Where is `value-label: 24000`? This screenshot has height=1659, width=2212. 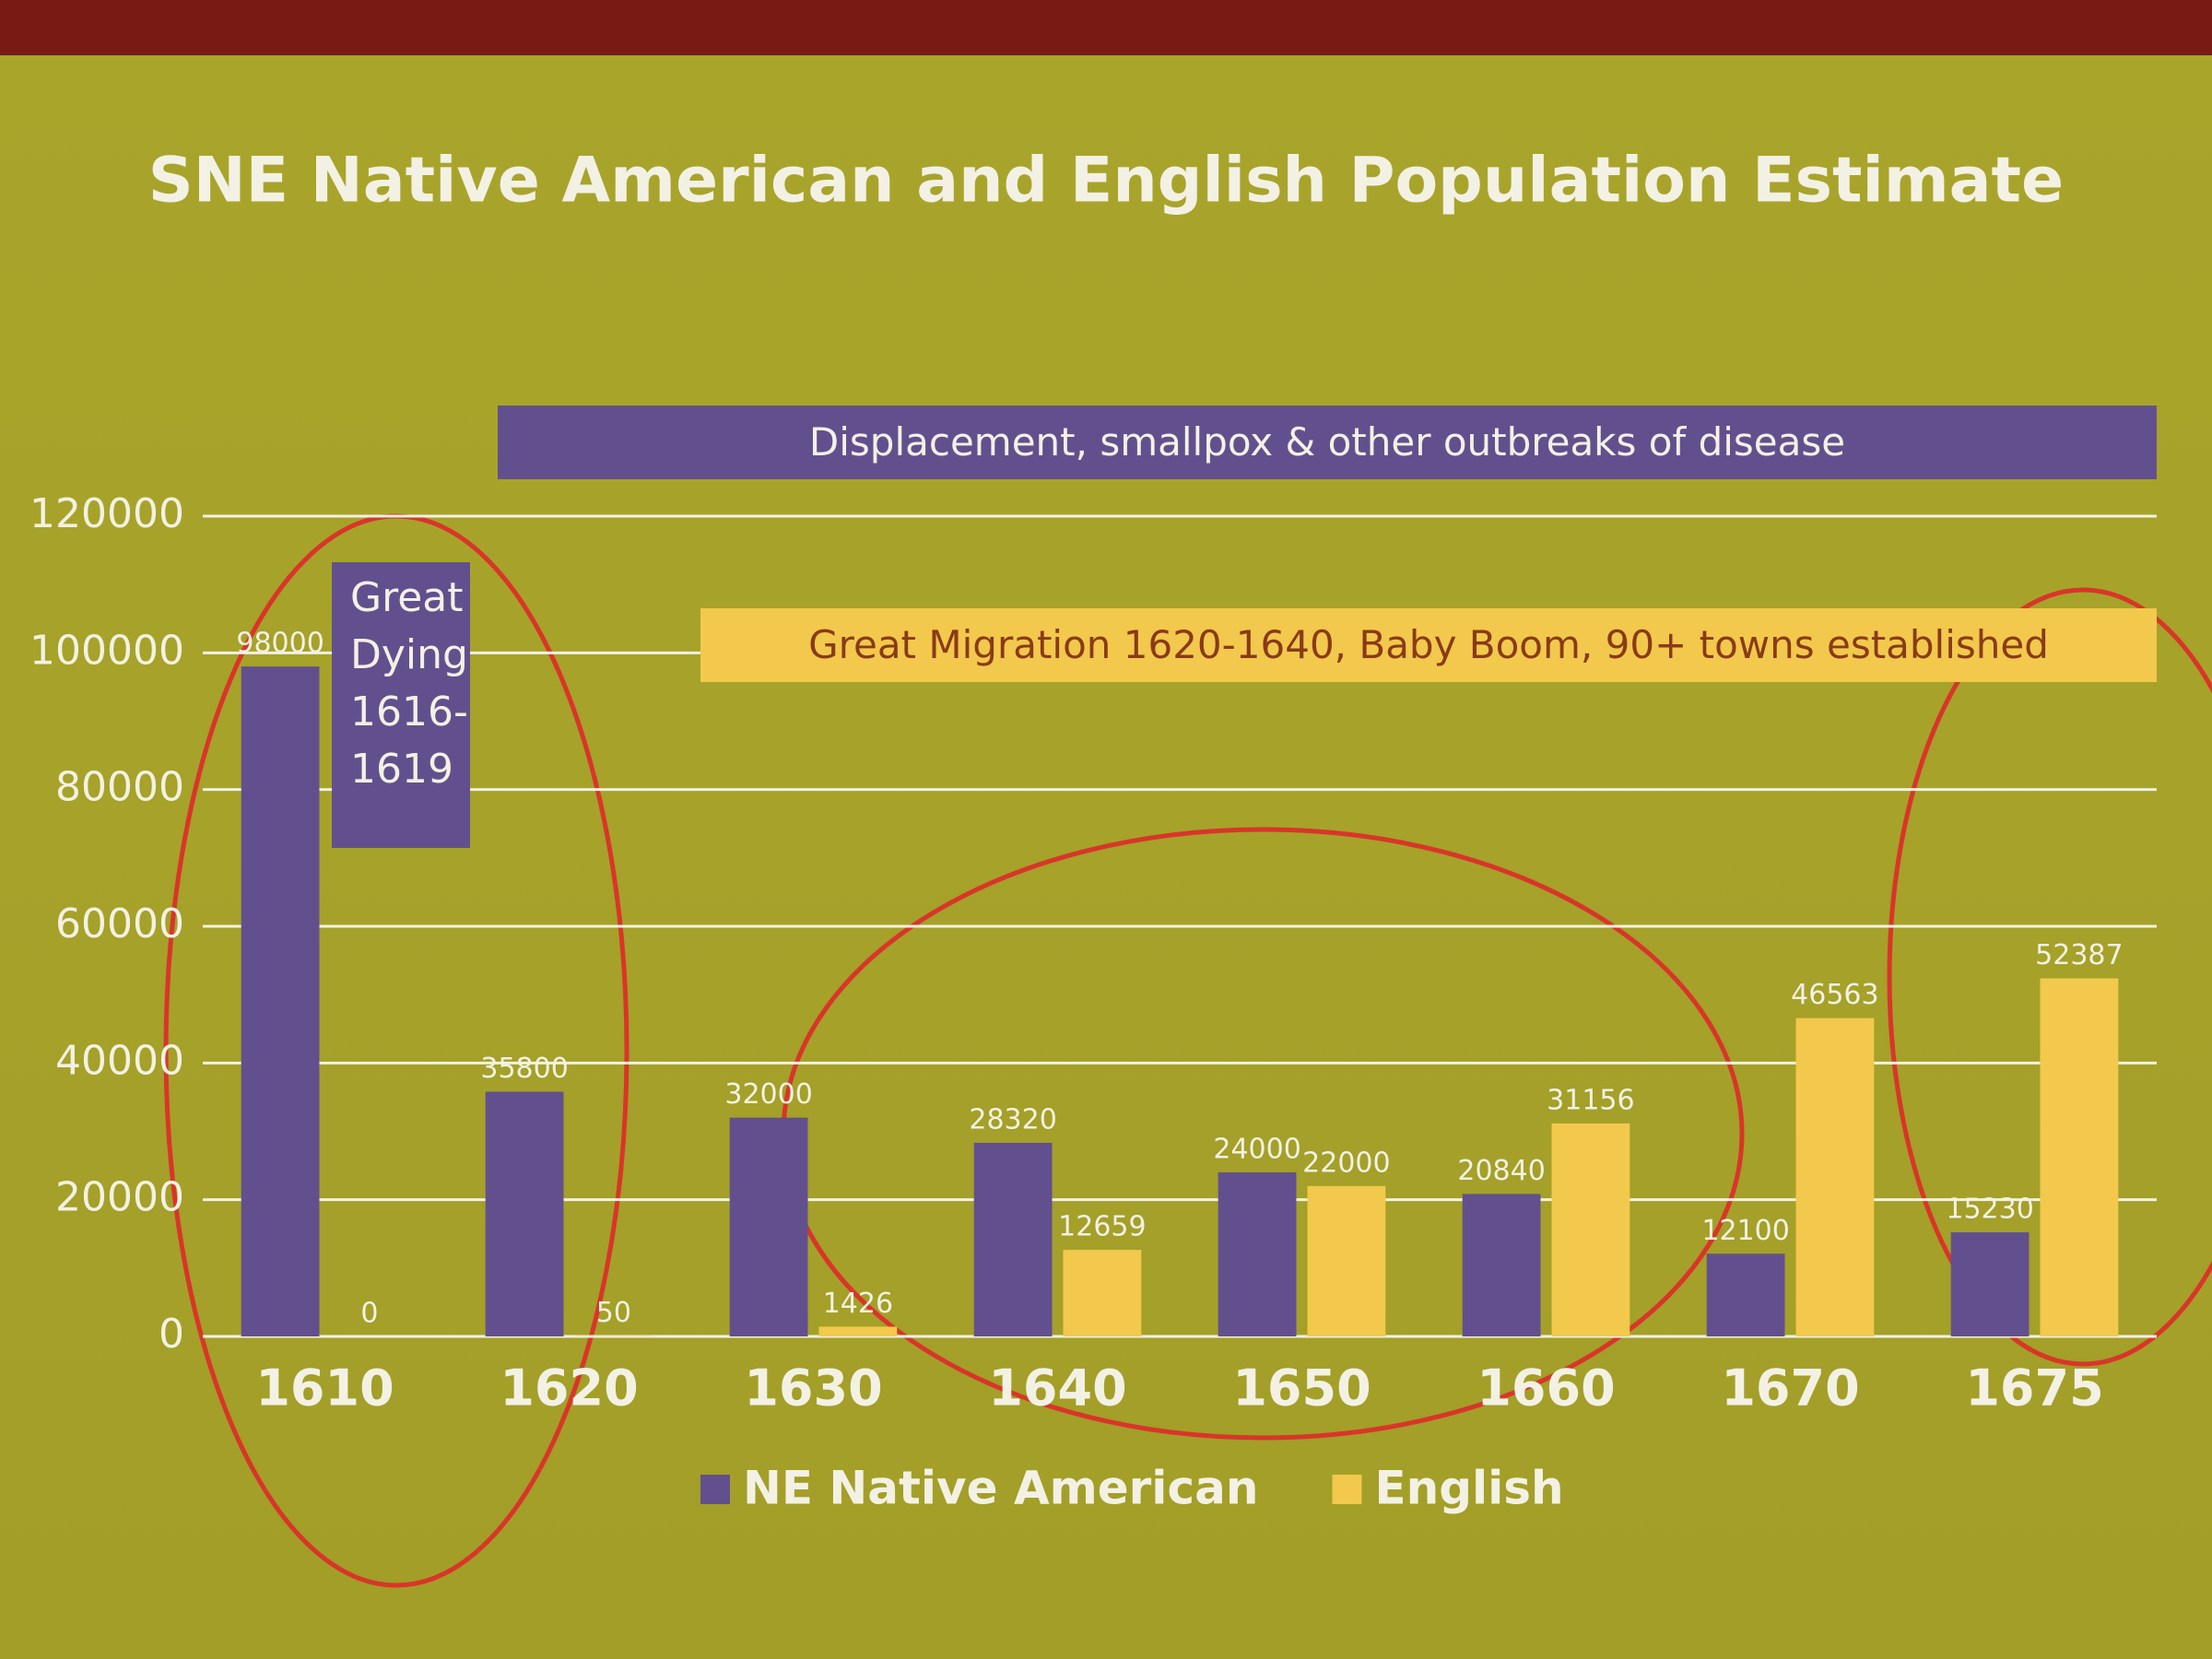
value-label: 24000 is located at coordinates (1256, 1150).